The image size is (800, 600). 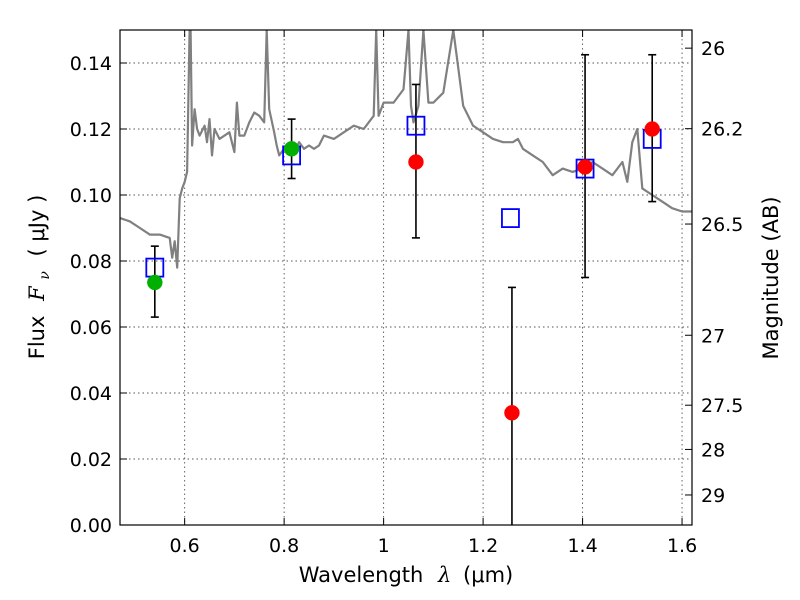 What do you see at coordinates (713, 496) in the screenshot?
I see `y2-tick-label: 29` at bounding box center [713, 496].